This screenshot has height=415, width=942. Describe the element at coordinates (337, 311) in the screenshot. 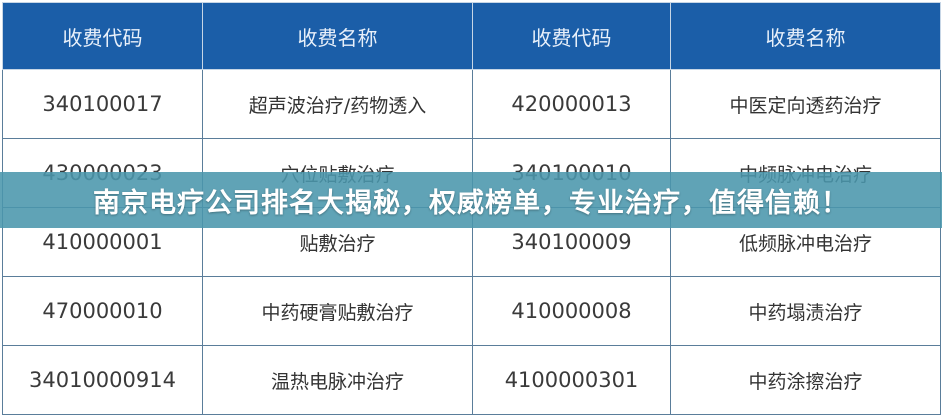

I see `fee-name-cell: 中药硬膏贴敷治疗` at that location.